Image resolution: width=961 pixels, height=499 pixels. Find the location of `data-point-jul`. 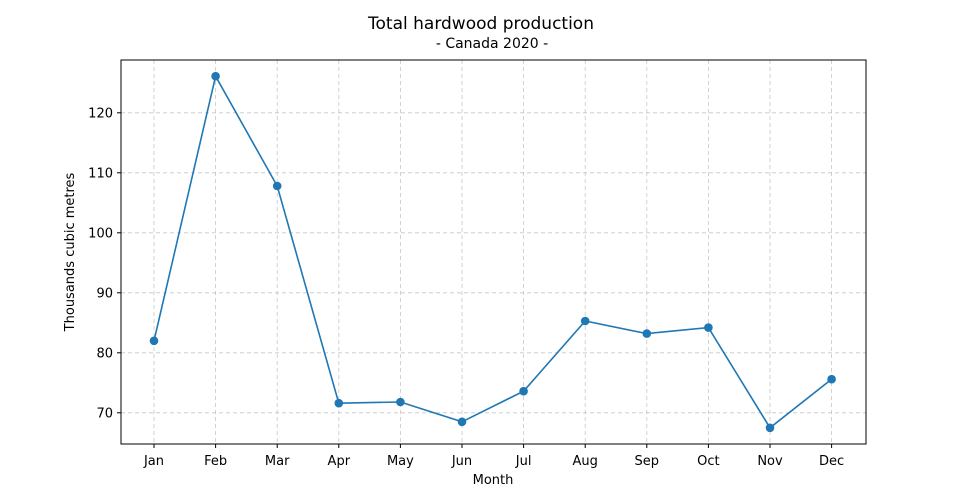

data-point-jul is located at coordinates (523, 391).